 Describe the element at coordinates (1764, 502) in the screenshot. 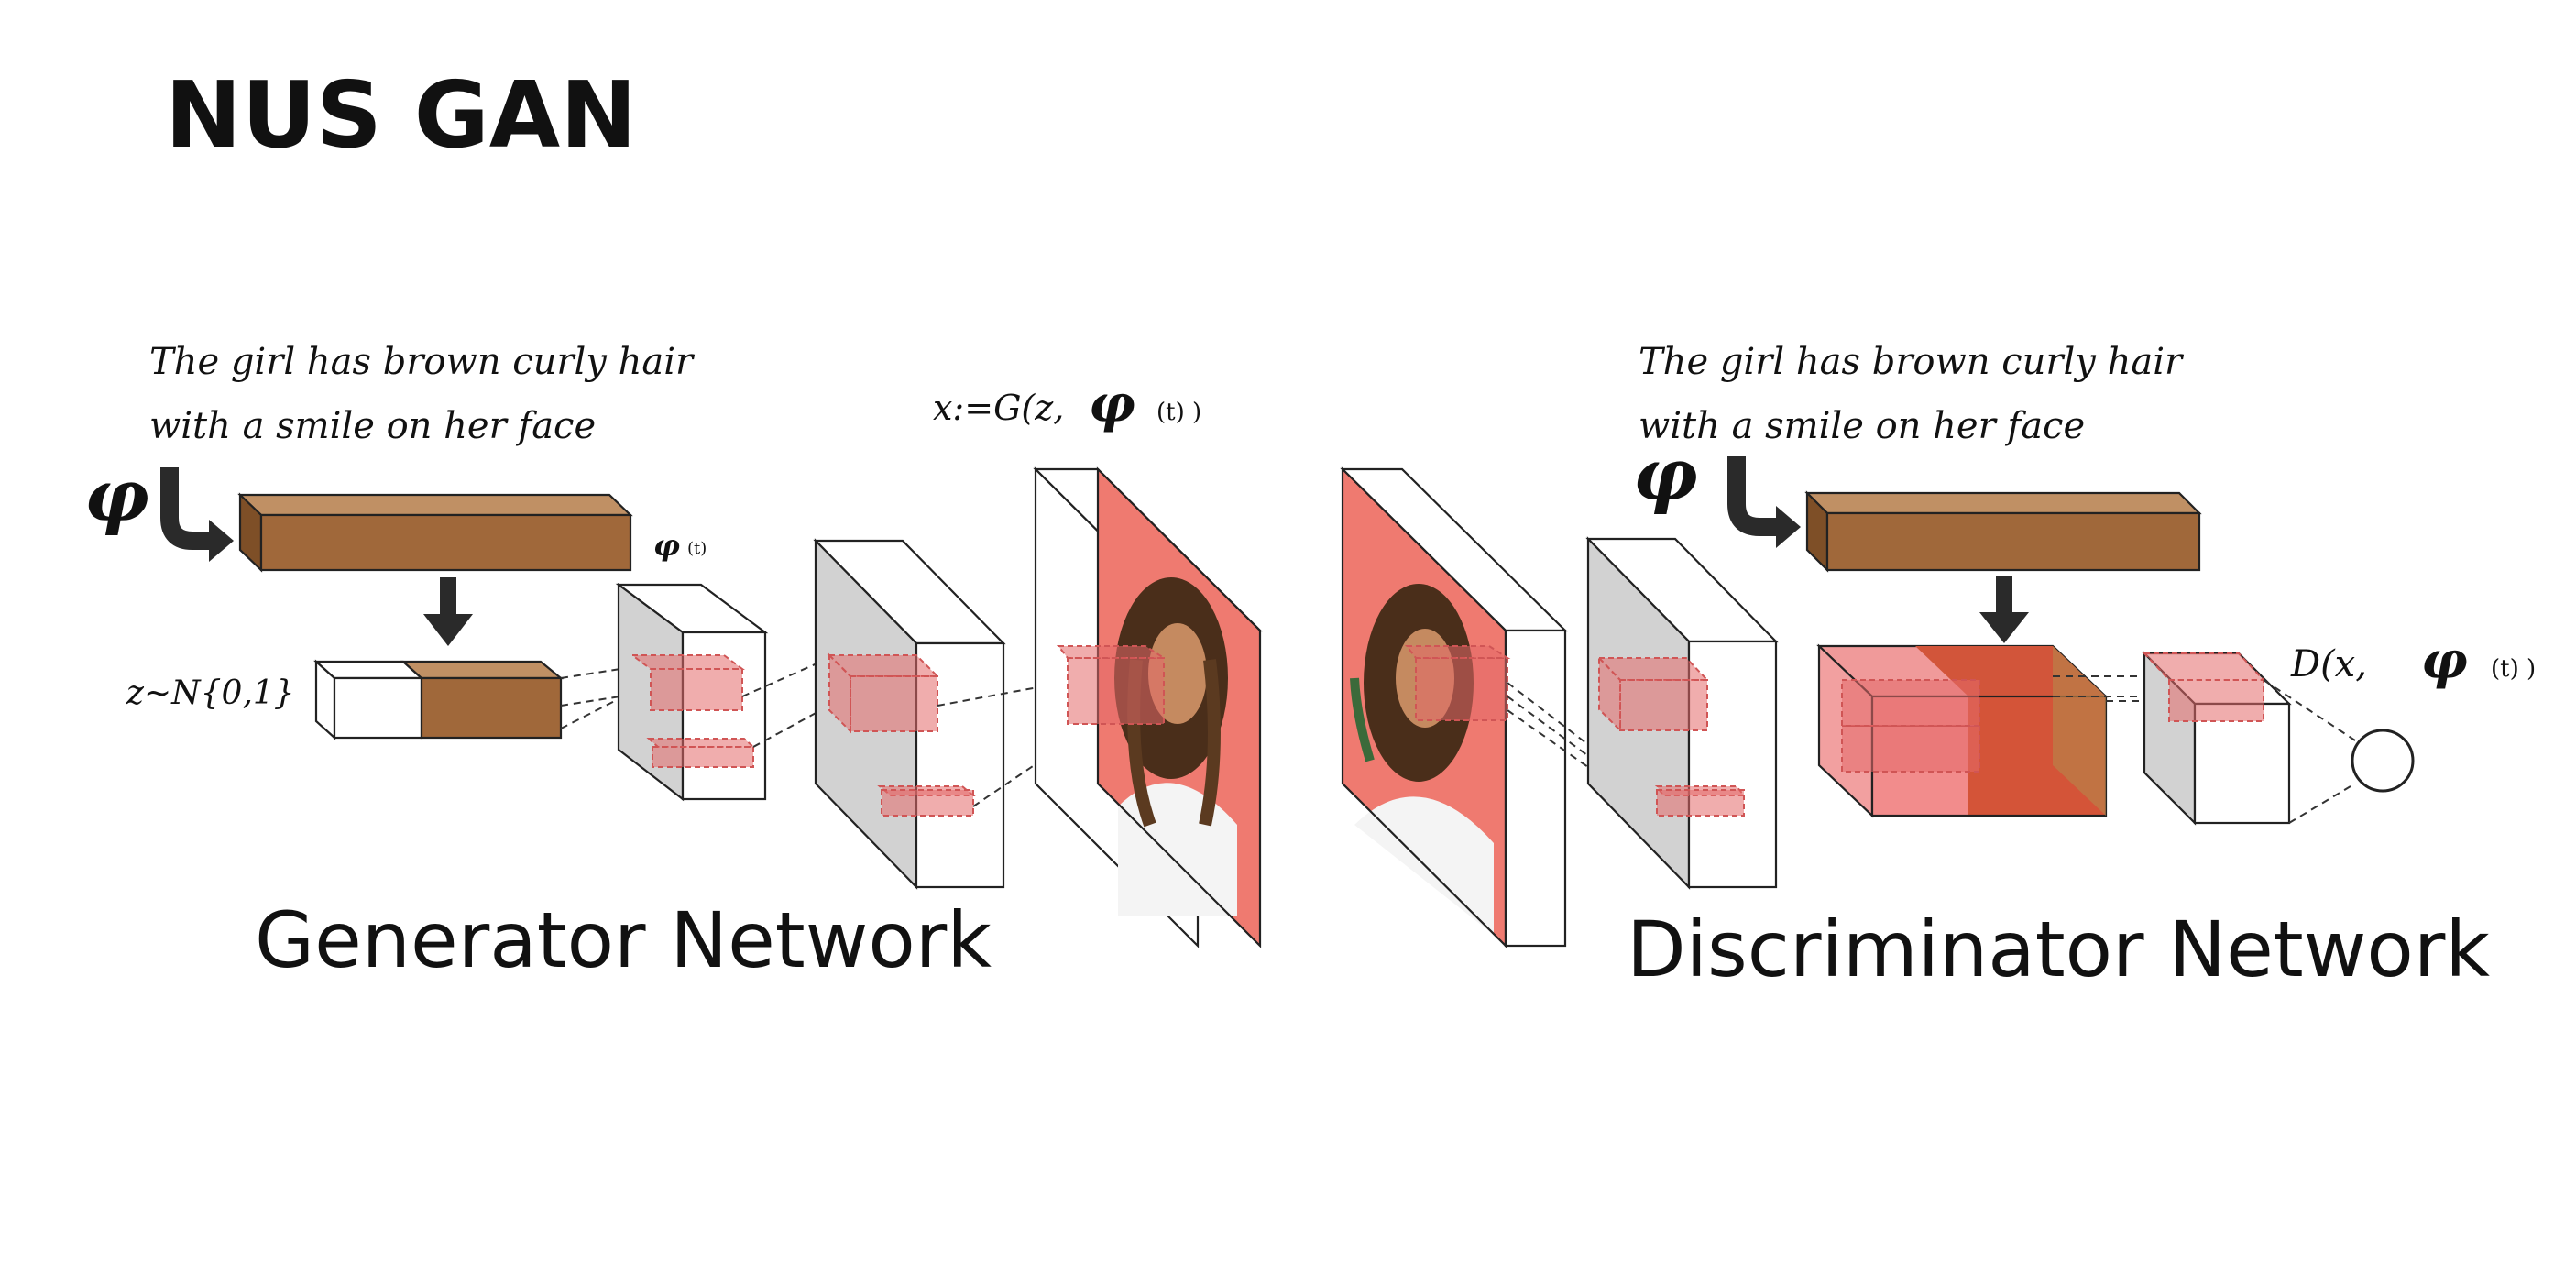

I see `discriminator-phi-arrow-icon` at that location.